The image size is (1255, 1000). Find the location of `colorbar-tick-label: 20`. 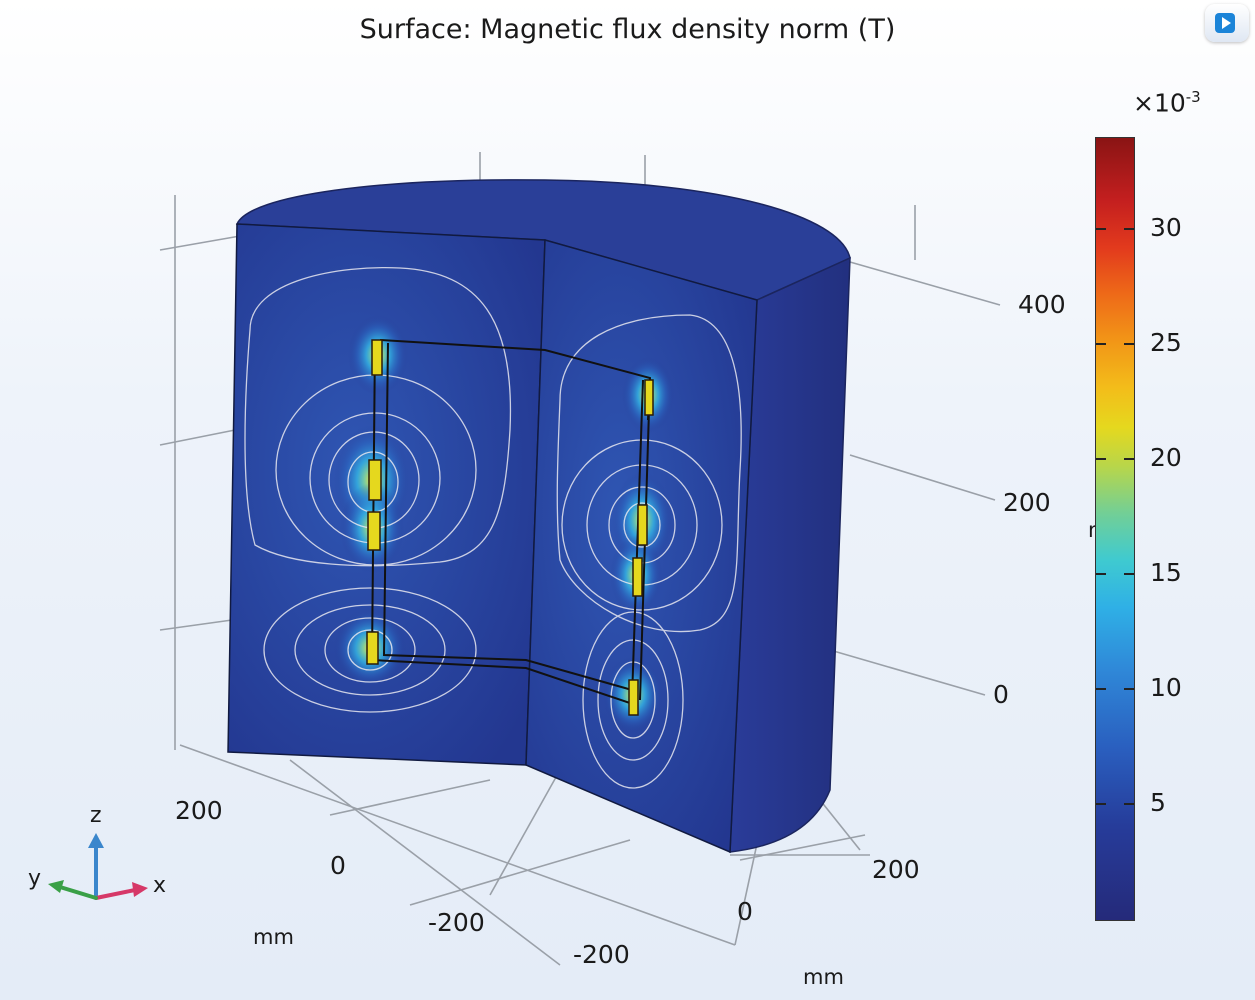

colorbar-tick-label: 20 is located at coordinates (1166, 457).